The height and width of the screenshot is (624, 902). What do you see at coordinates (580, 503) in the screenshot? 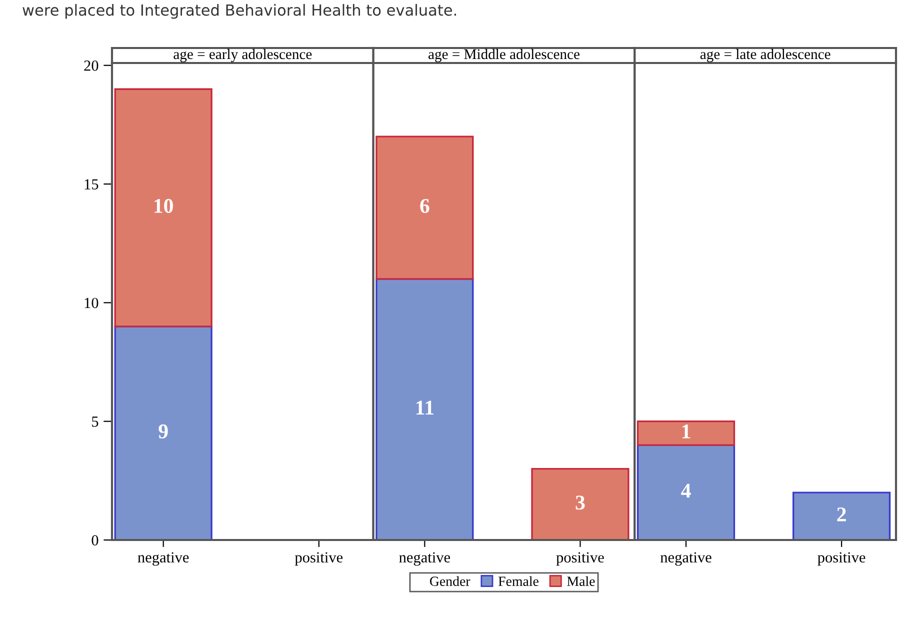
I see `data-label: 3` at bounding box center [580, 503].